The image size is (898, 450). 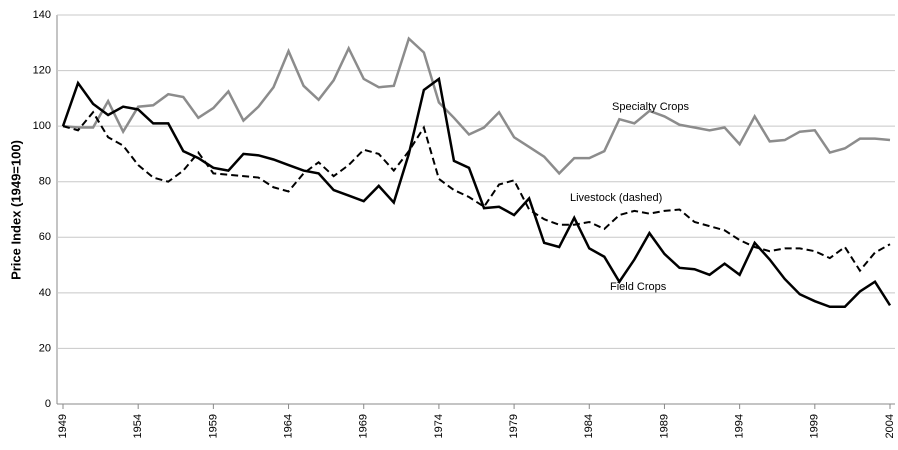 I want to click on x-tick-label: 1989, so click(x=664, y=426).